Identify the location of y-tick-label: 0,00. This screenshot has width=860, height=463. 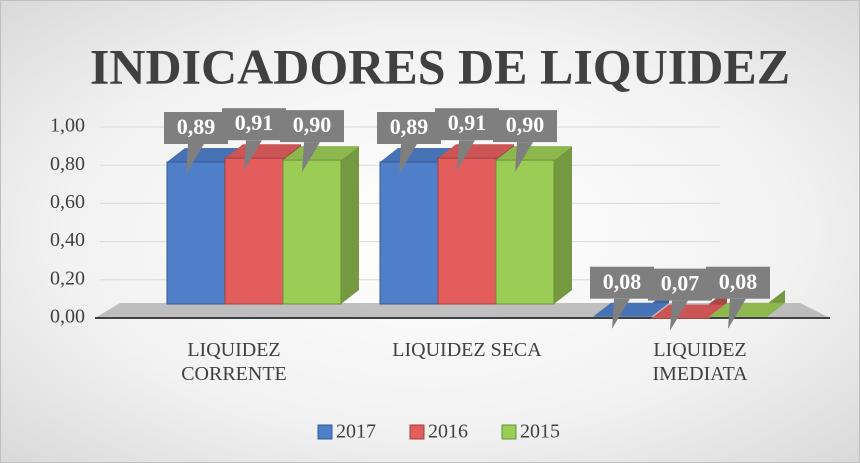
(67, 317).